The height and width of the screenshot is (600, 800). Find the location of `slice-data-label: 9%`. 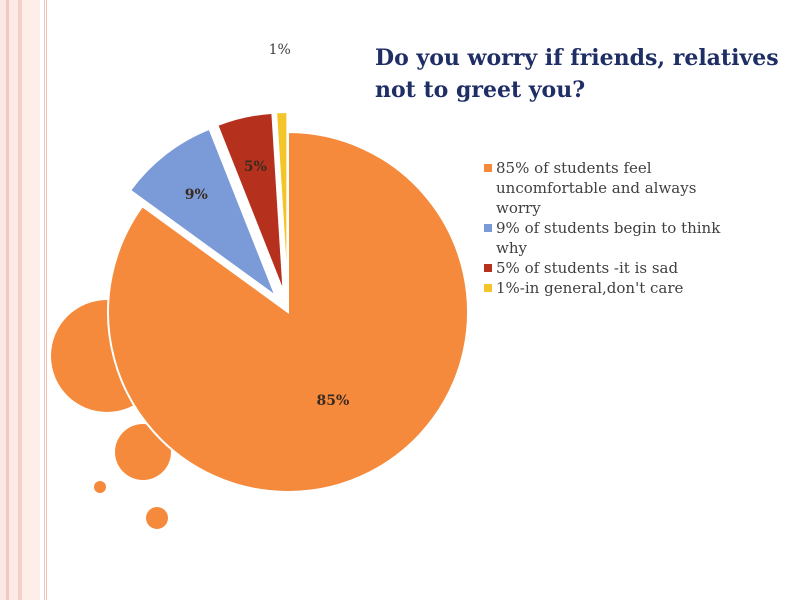

slice-data-label: 9% is located at coordinates (196, 195).